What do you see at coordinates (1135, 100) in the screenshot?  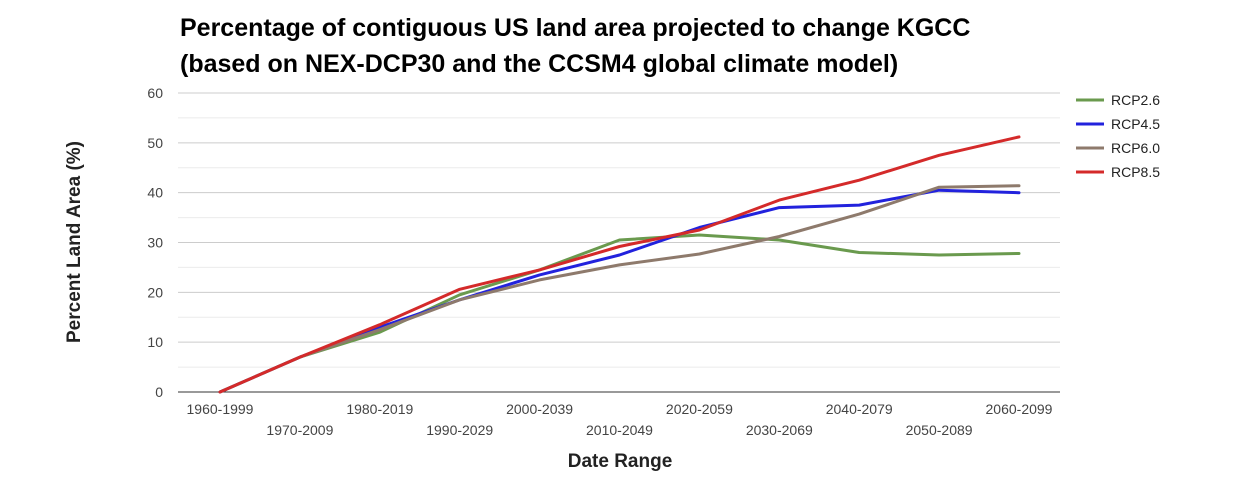 I see `legend-label: RCP2.6` at bounding box center [1135, 100].